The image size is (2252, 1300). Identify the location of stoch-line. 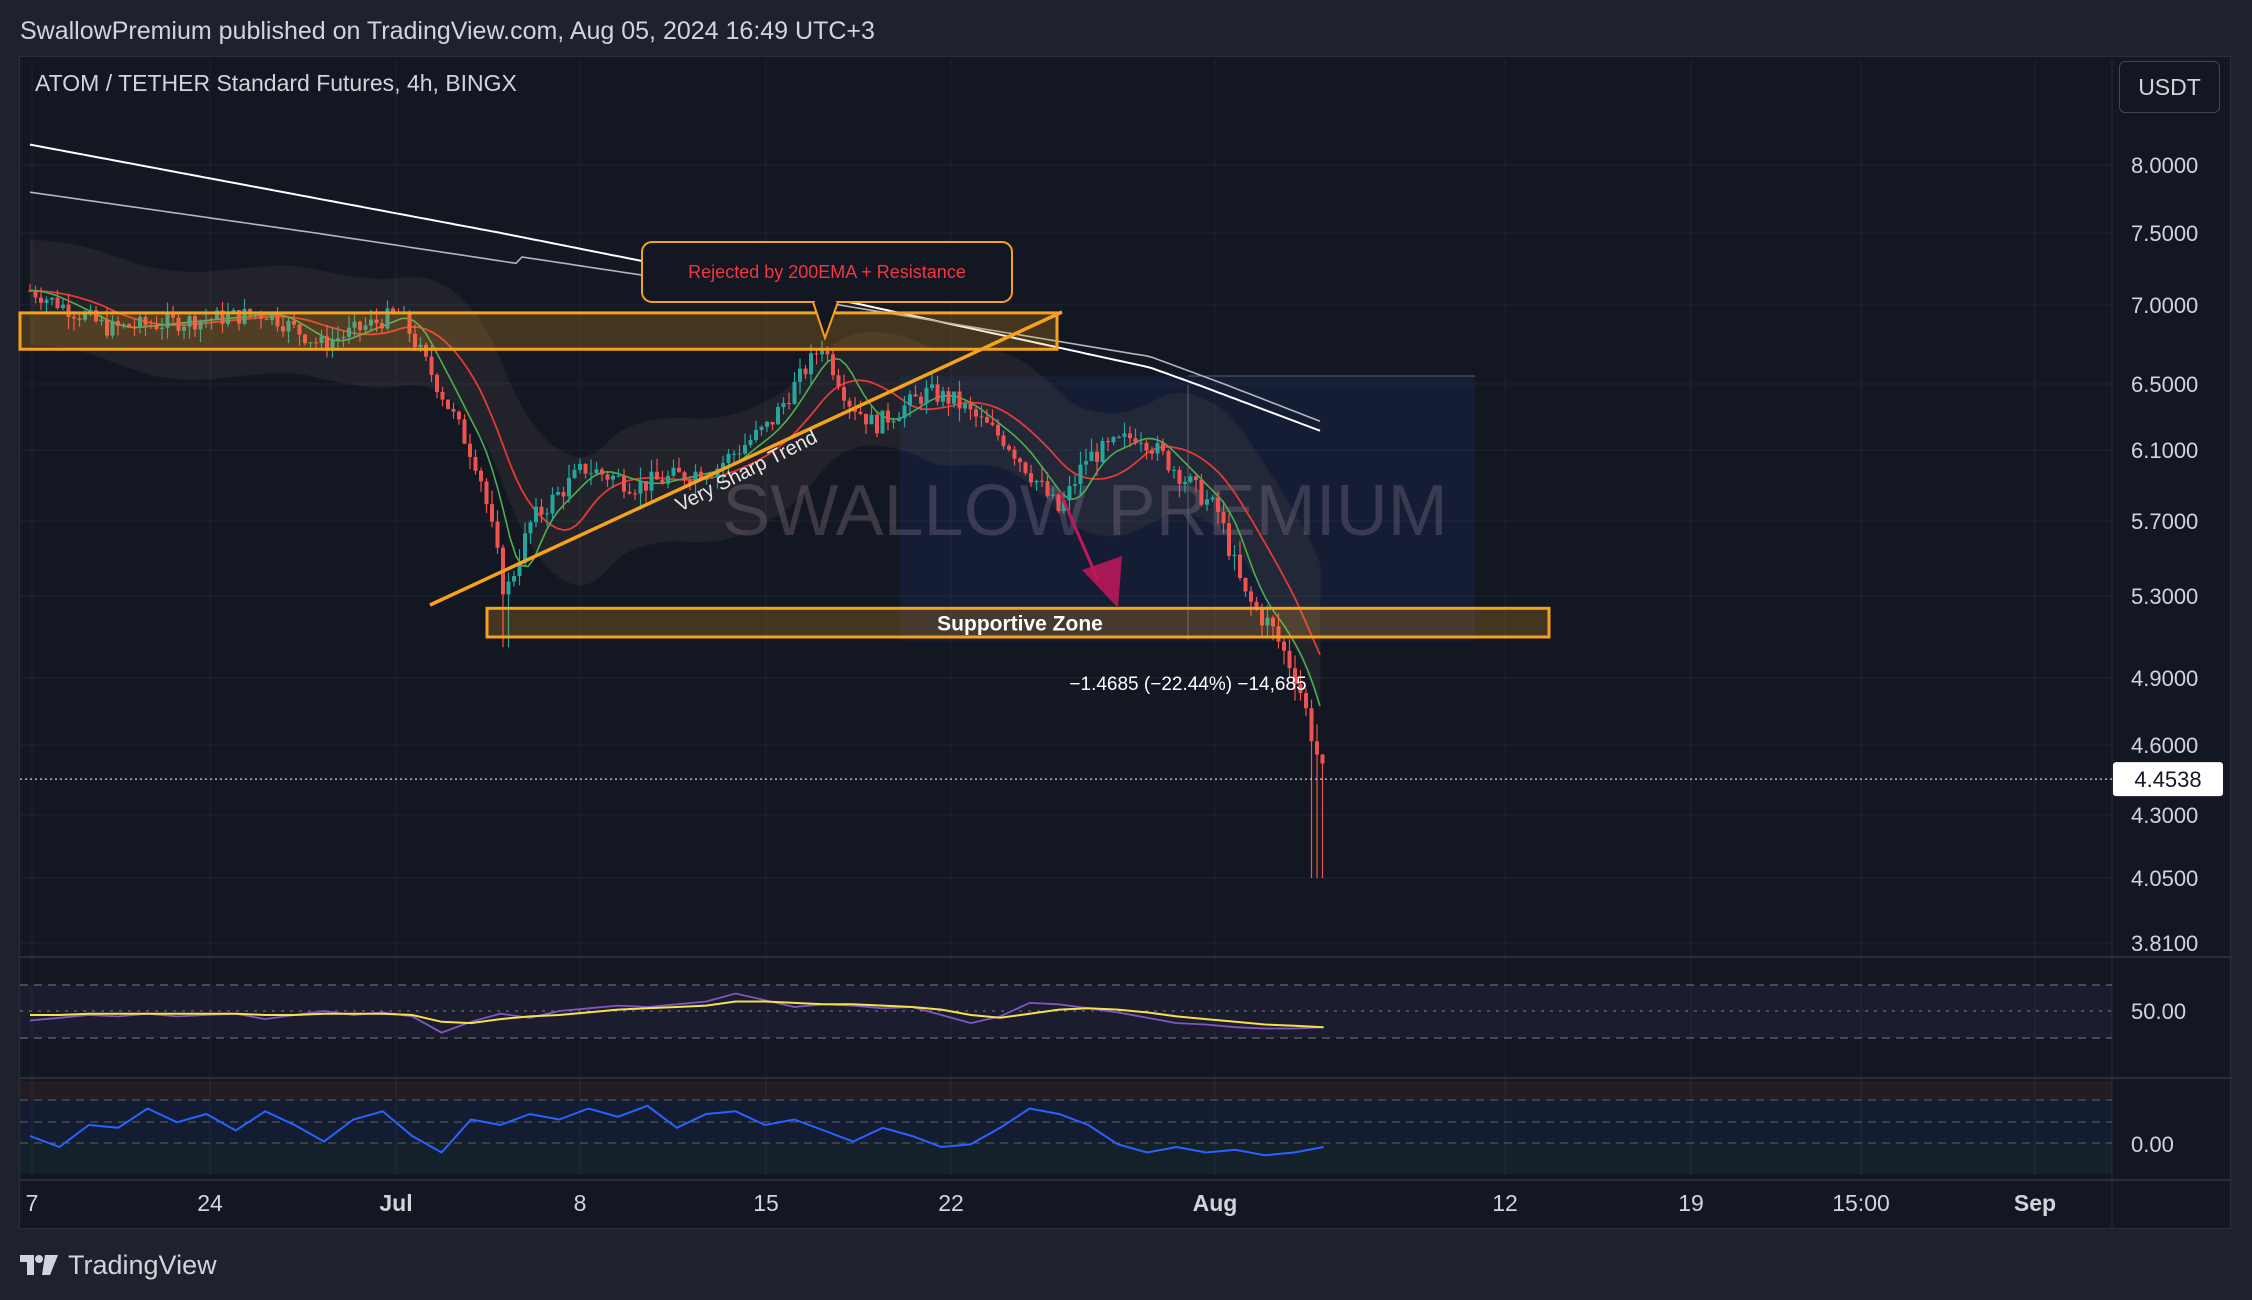
(676, 1130).